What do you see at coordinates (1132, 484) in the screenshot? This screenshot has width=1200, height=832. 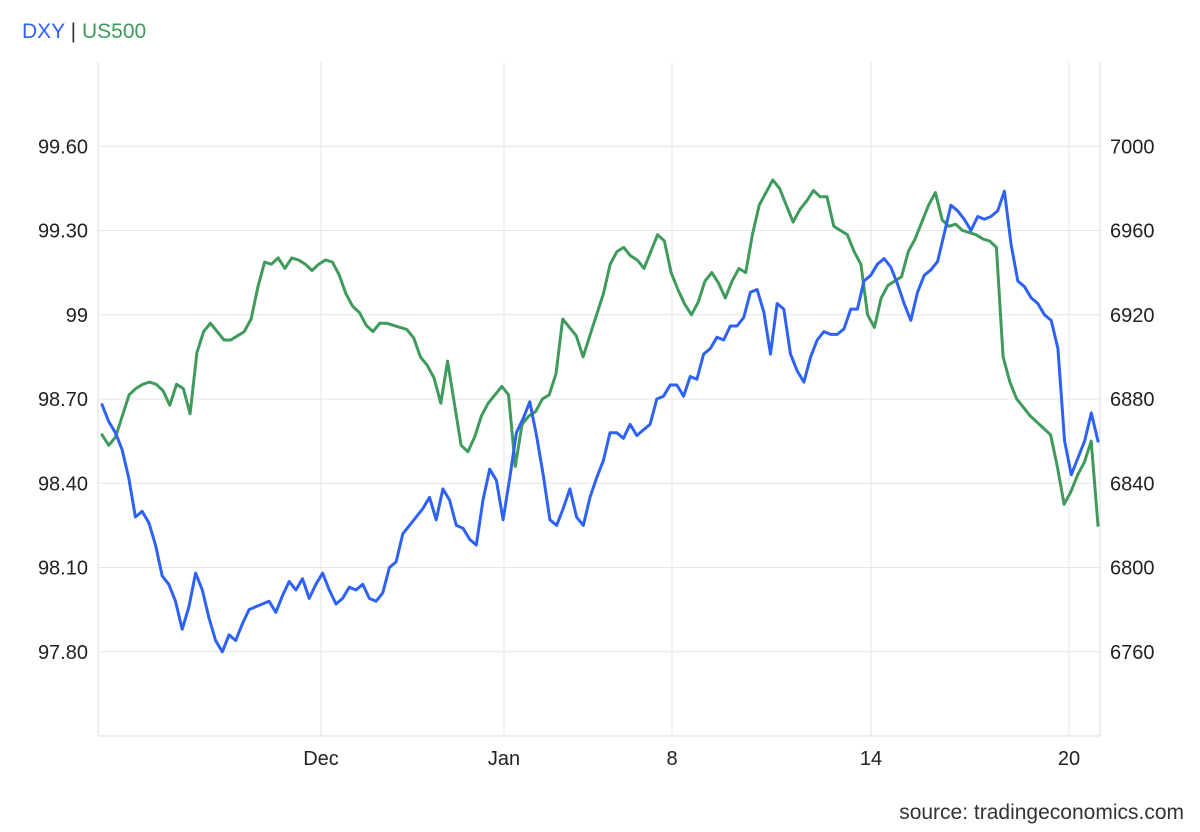 I see `y-right-tick-label: 6840` at bounding box center [1132, 484].